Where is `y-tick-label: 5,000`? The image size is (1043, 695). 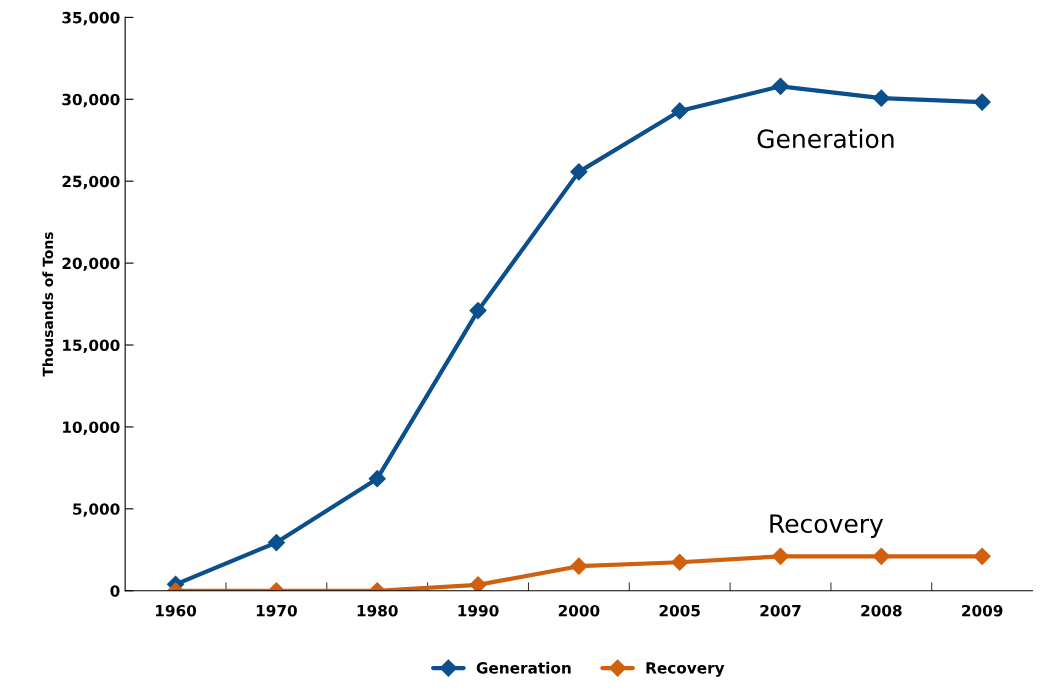 y-tick-label: 5,000 is located at coordinates (96, 510).